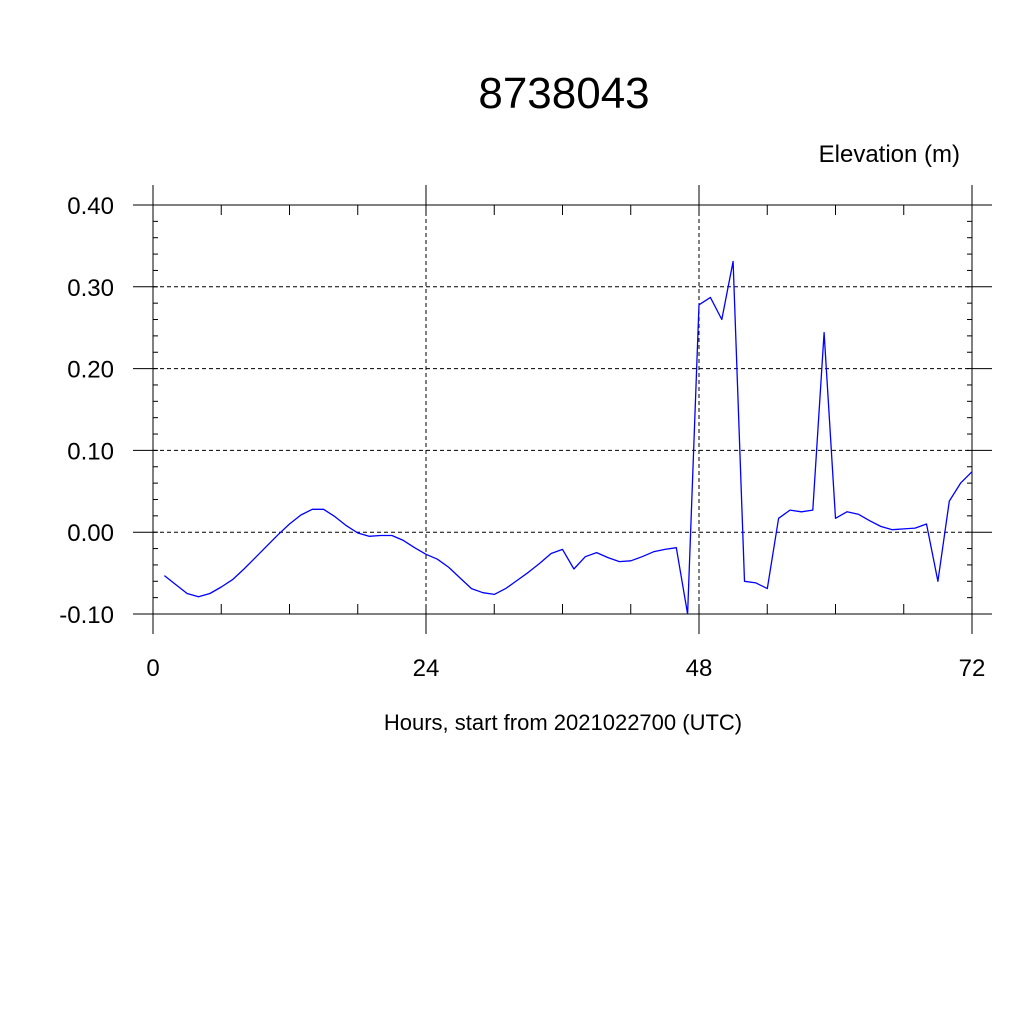 Image resolution: width=1024 pixels, height=1024 pixels. Describe the element at coordinates (563, 93) in the screenshot. I see `chart-title: 8738043` at that location.